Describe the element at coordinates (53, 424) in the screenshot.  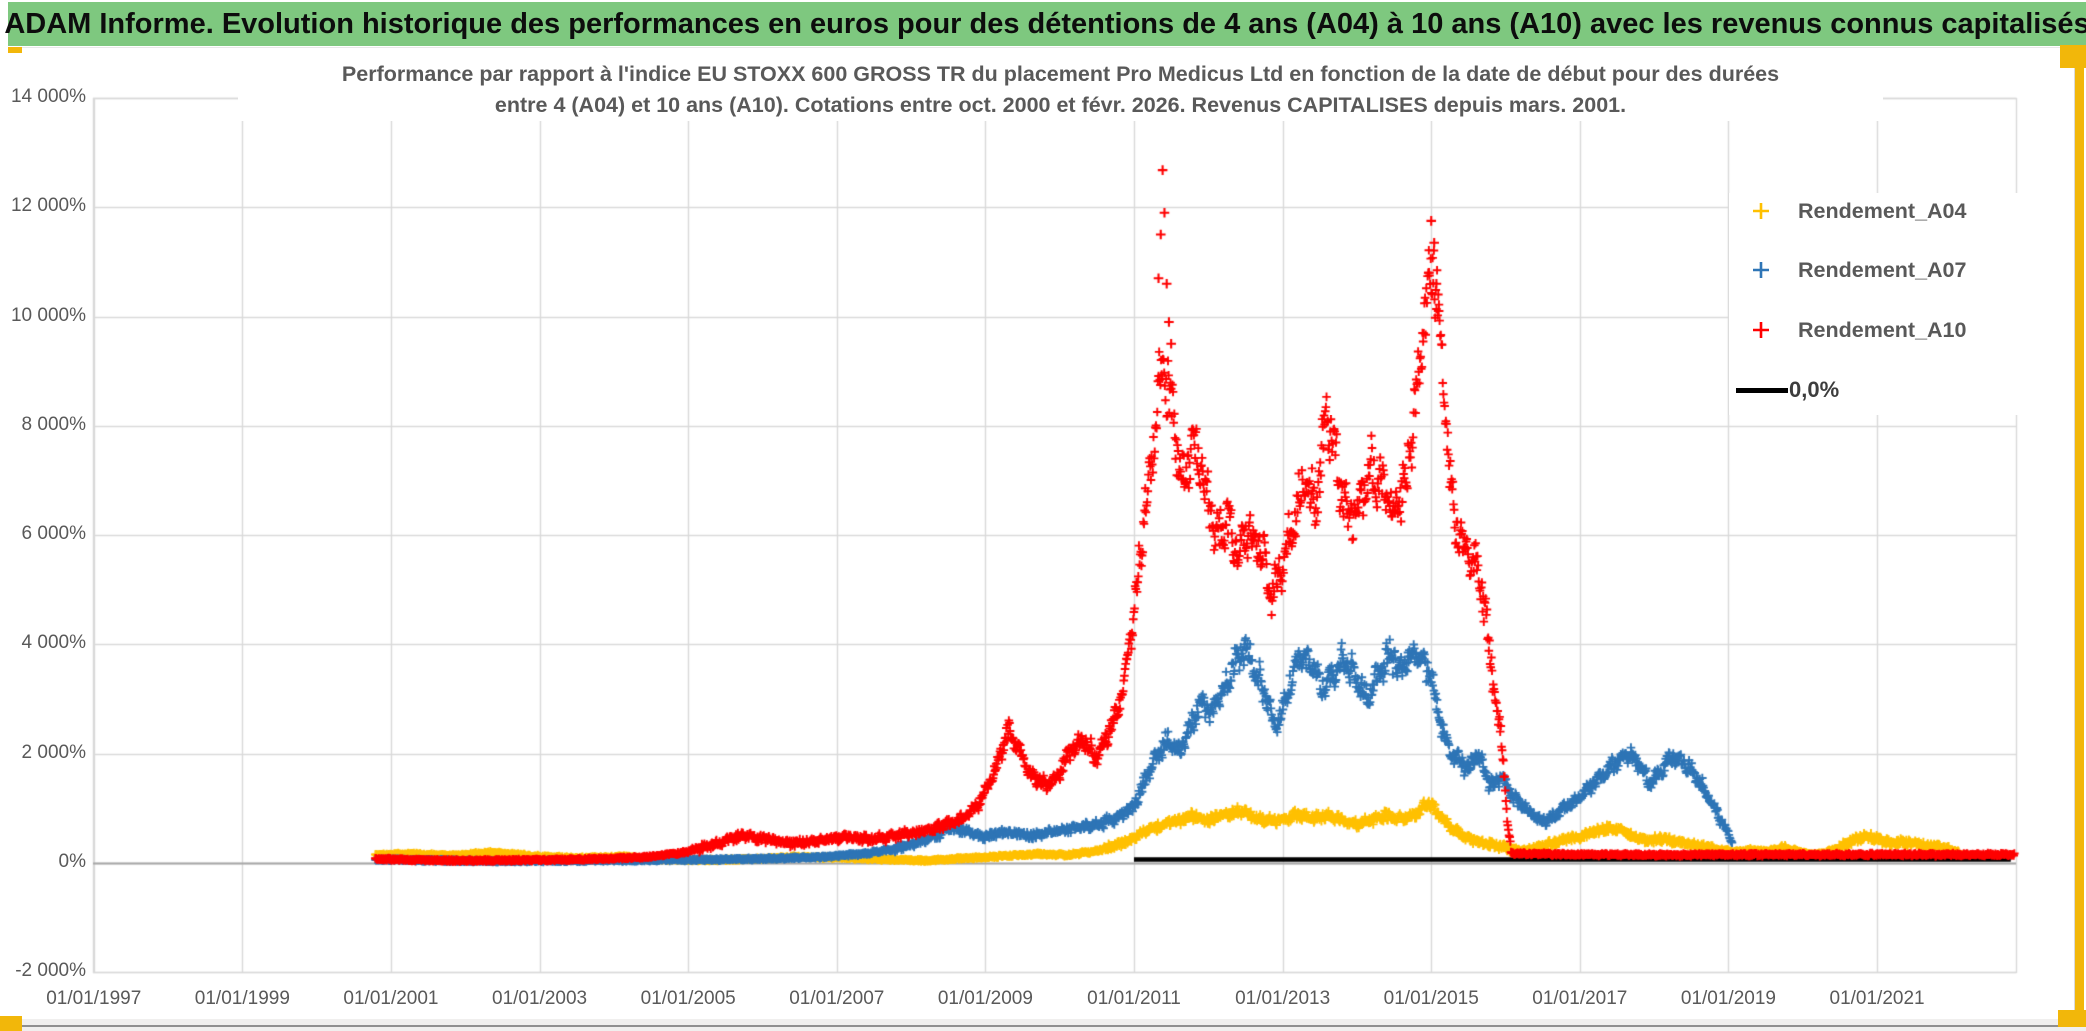
I see `y-tick-label: 8 000%` at that location.